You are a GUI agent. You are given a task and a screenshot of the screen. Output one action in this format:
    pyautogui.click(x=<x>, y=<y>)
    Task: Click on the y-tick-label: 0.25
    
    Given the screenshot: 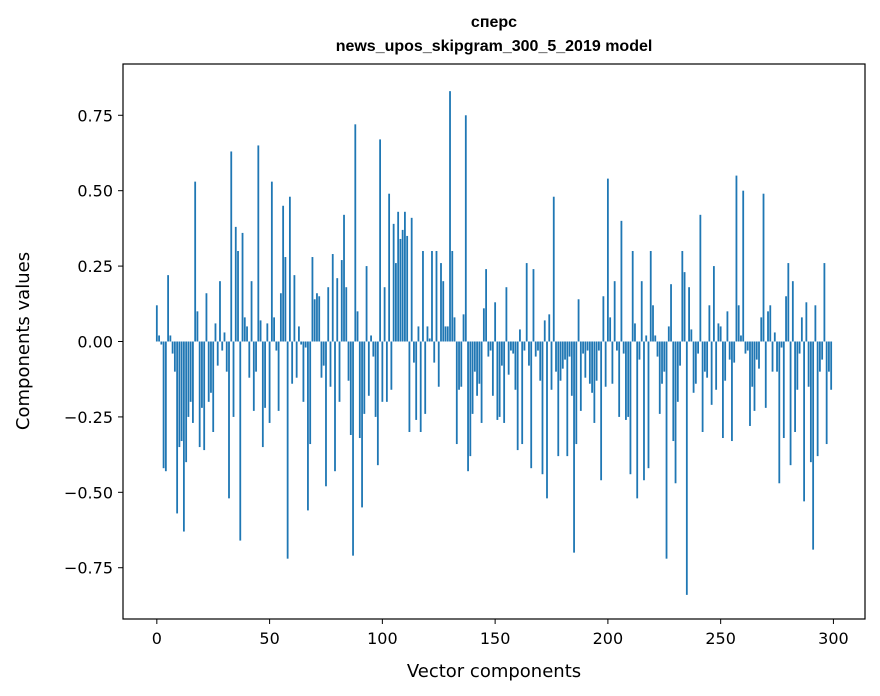 What is the action you would take?
    pyautogui.click(x=95, y=266)
    